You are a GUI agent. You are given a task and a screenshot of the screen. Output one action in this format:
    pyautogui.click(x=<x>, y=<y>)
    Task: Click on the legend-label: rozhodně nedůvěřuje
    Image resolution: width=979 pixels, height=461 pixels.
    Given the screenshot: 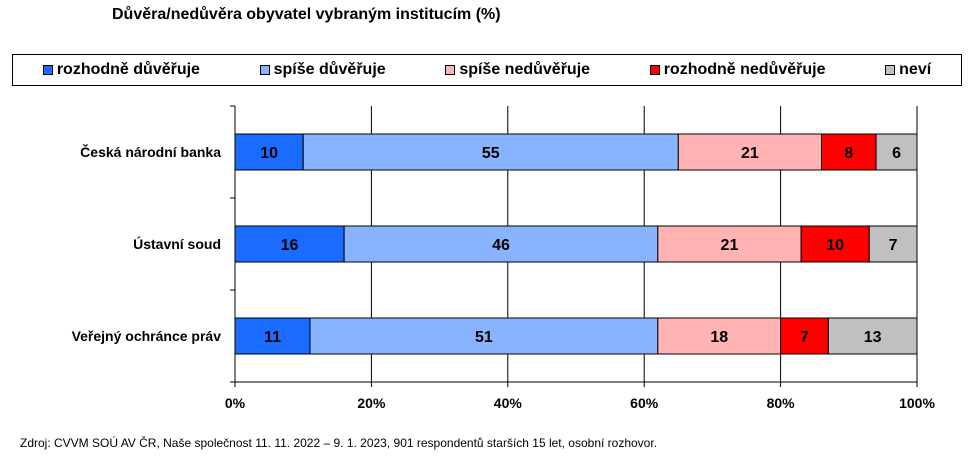 What is the action you would take?
    pyautogui.click(x=744, y=69)
    